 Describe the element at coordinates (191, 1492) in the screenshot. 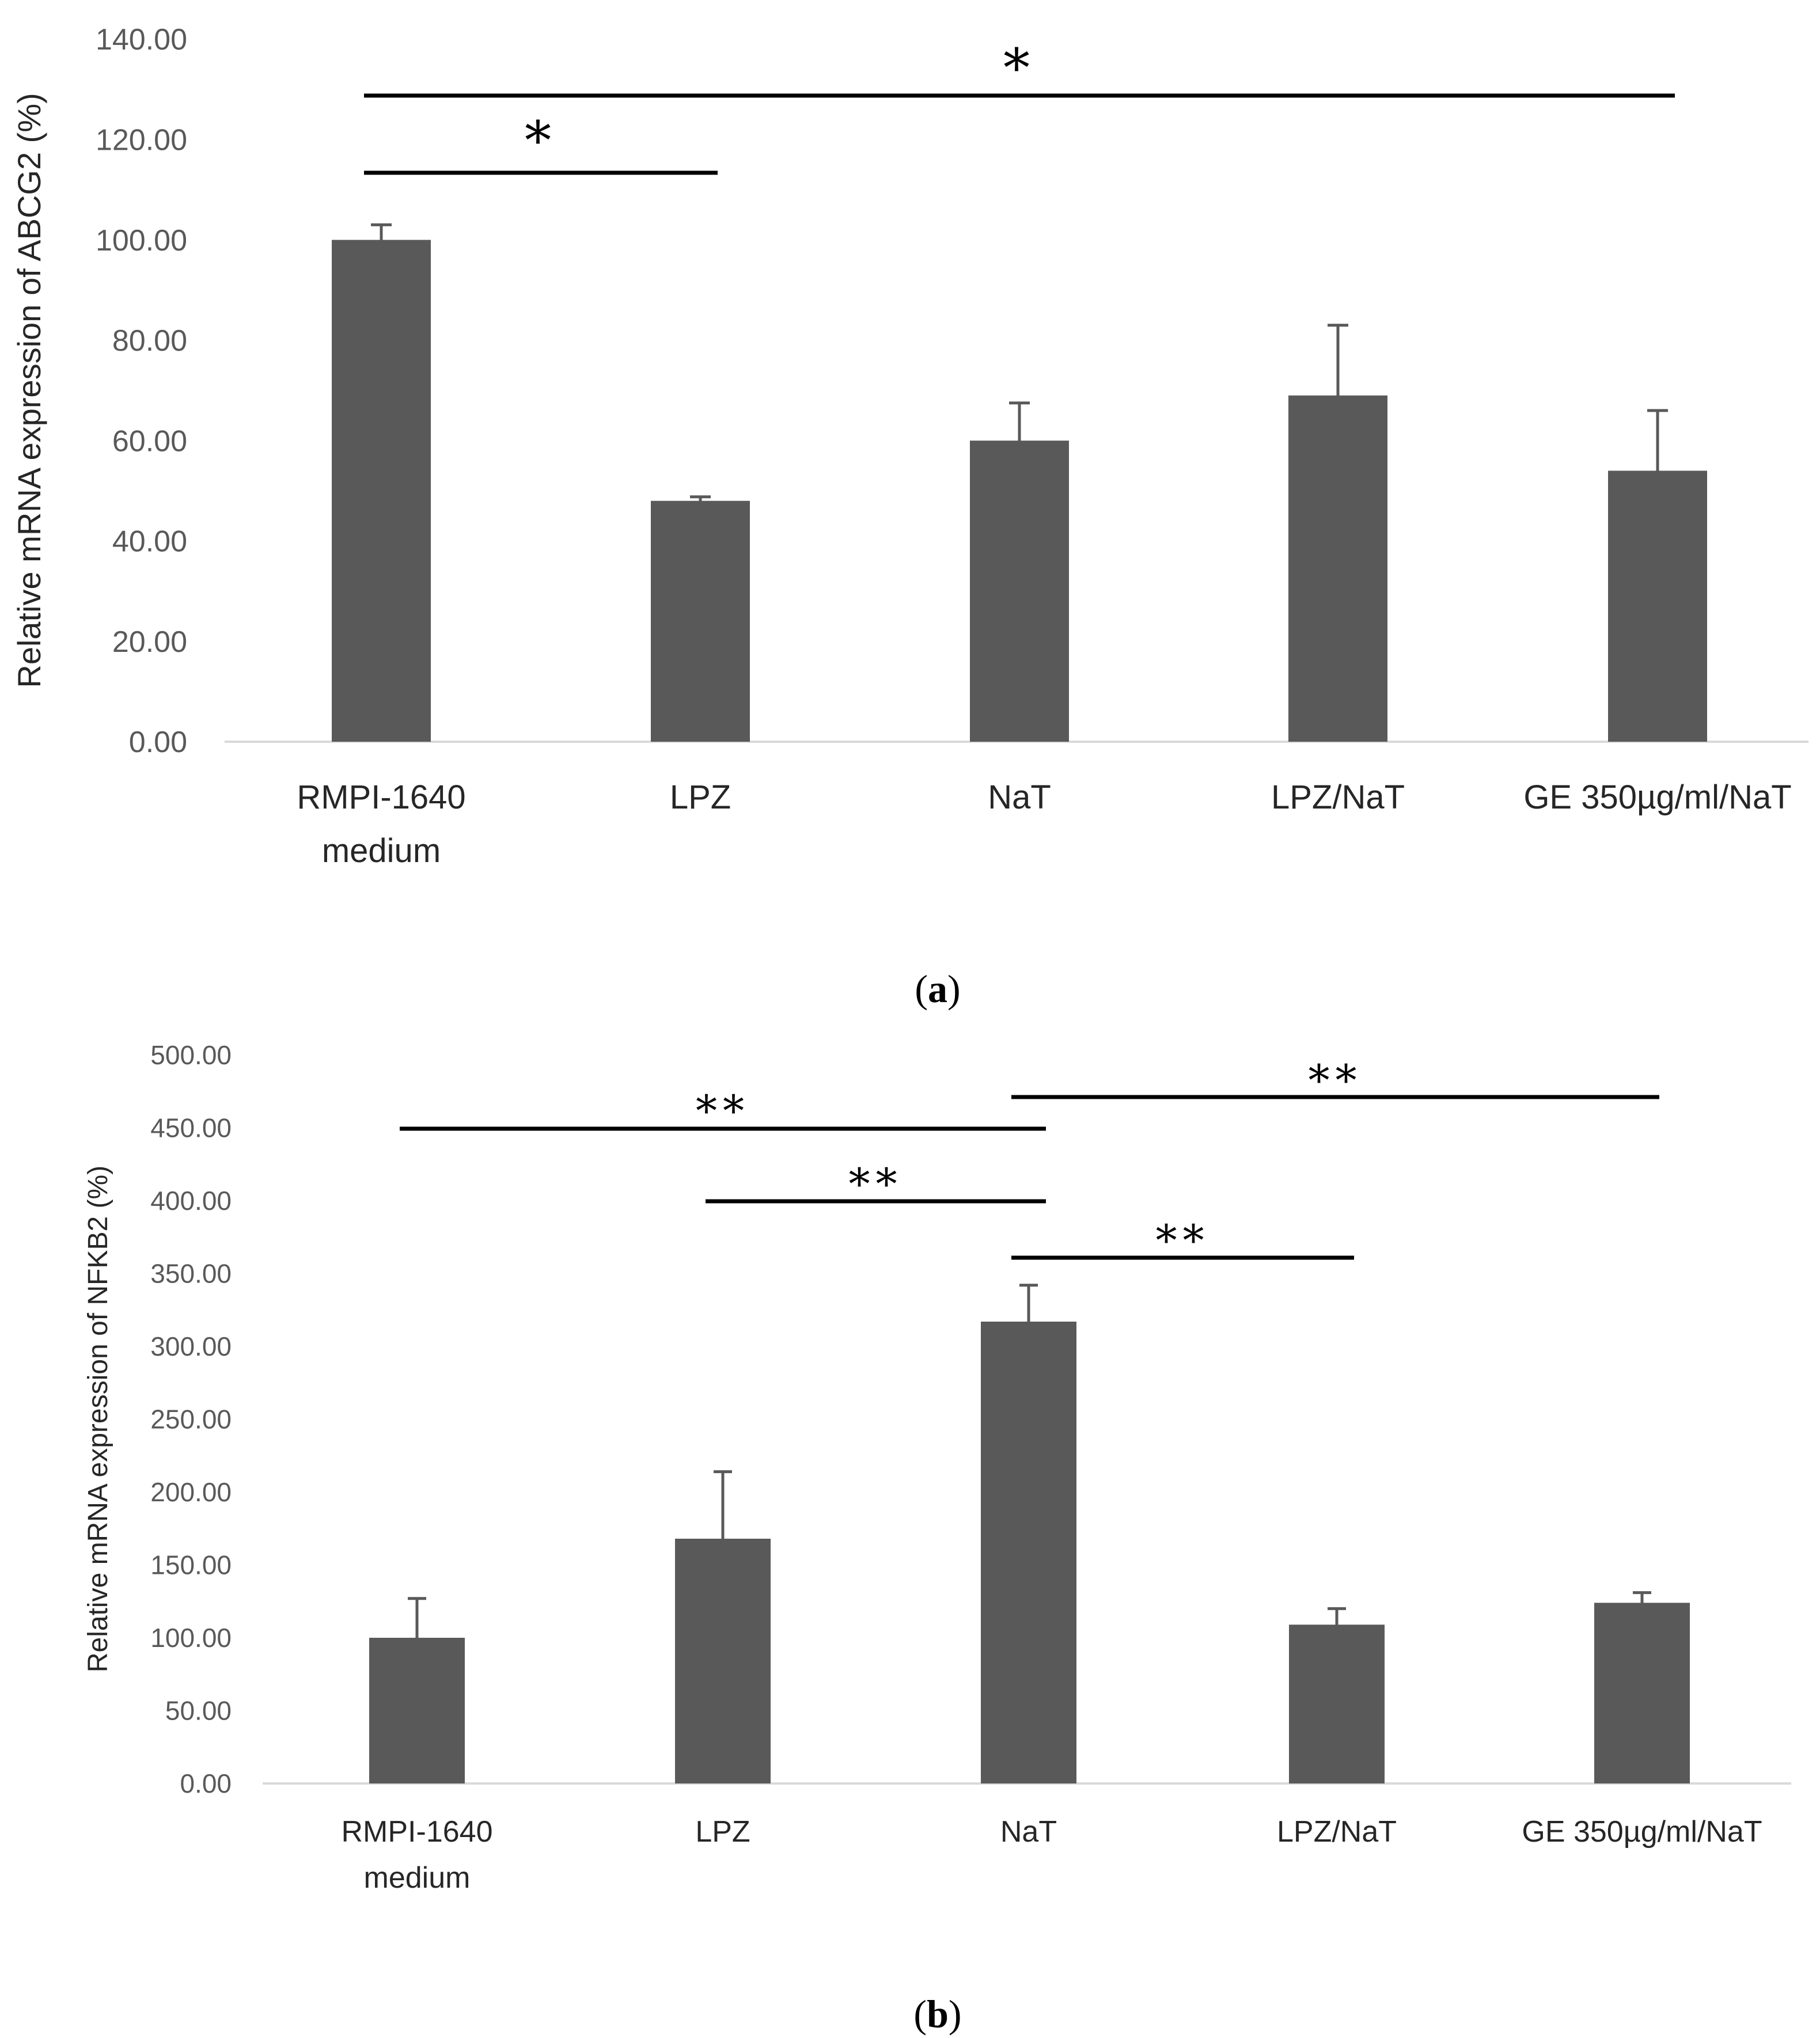

I see `y-tick-label: 200.00` at that location.